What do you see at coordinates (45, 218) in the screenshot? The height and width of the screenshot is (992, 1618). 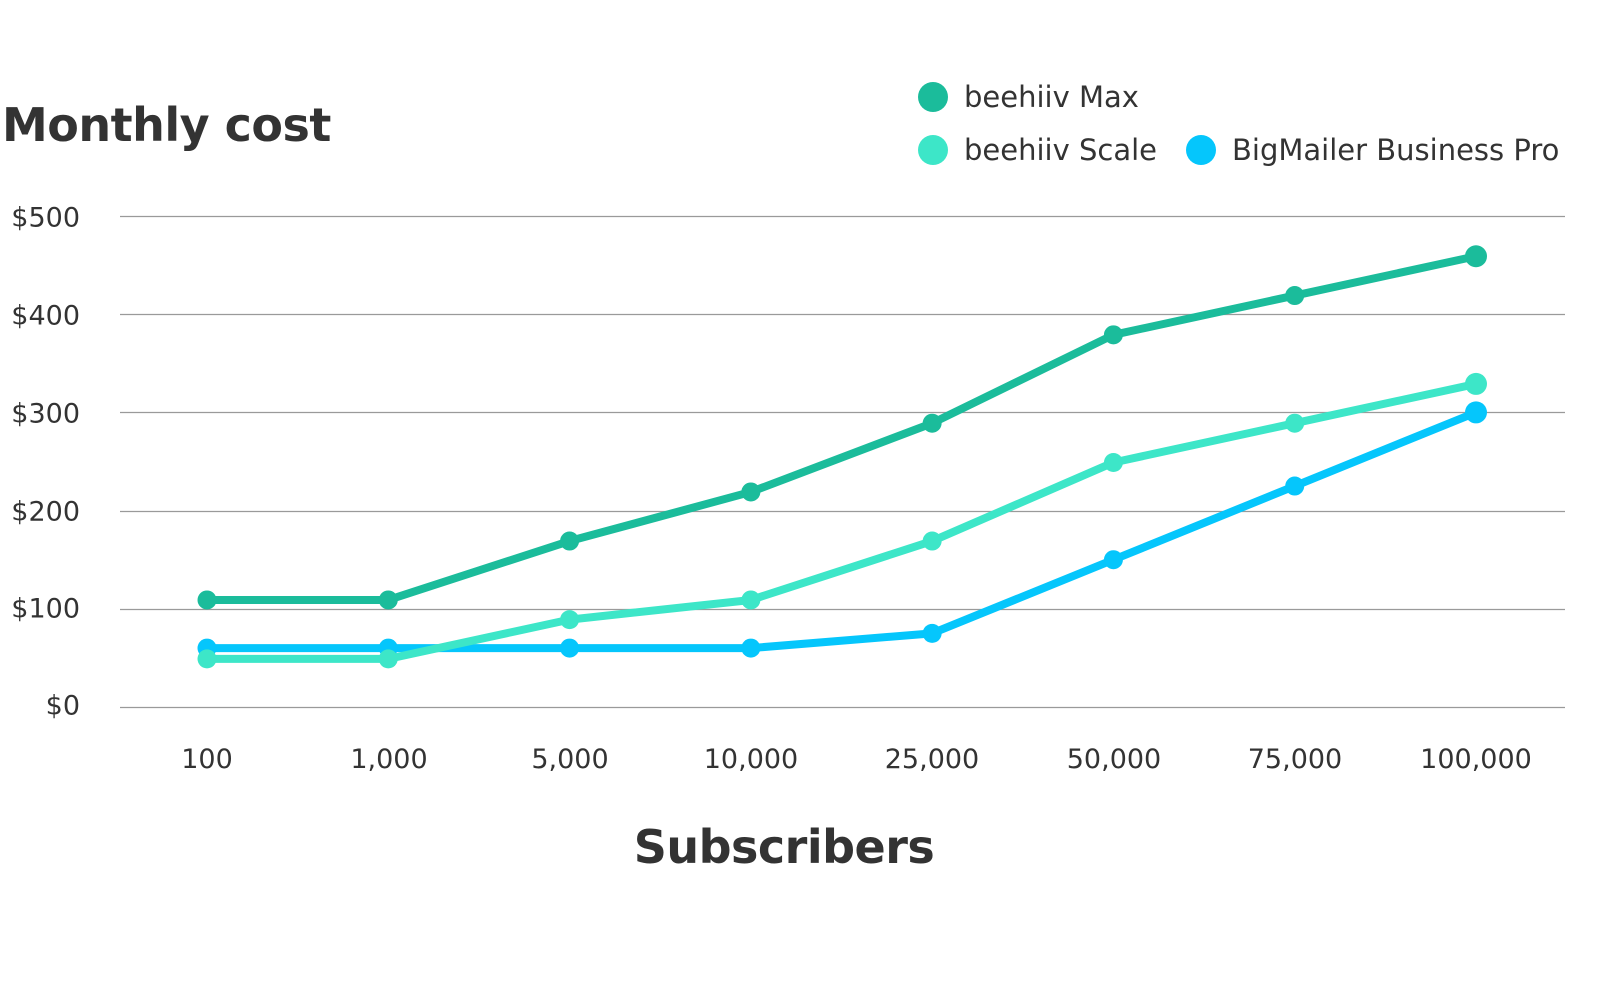 I see `y-tick-label: $500` at bounding box center [45, 218].